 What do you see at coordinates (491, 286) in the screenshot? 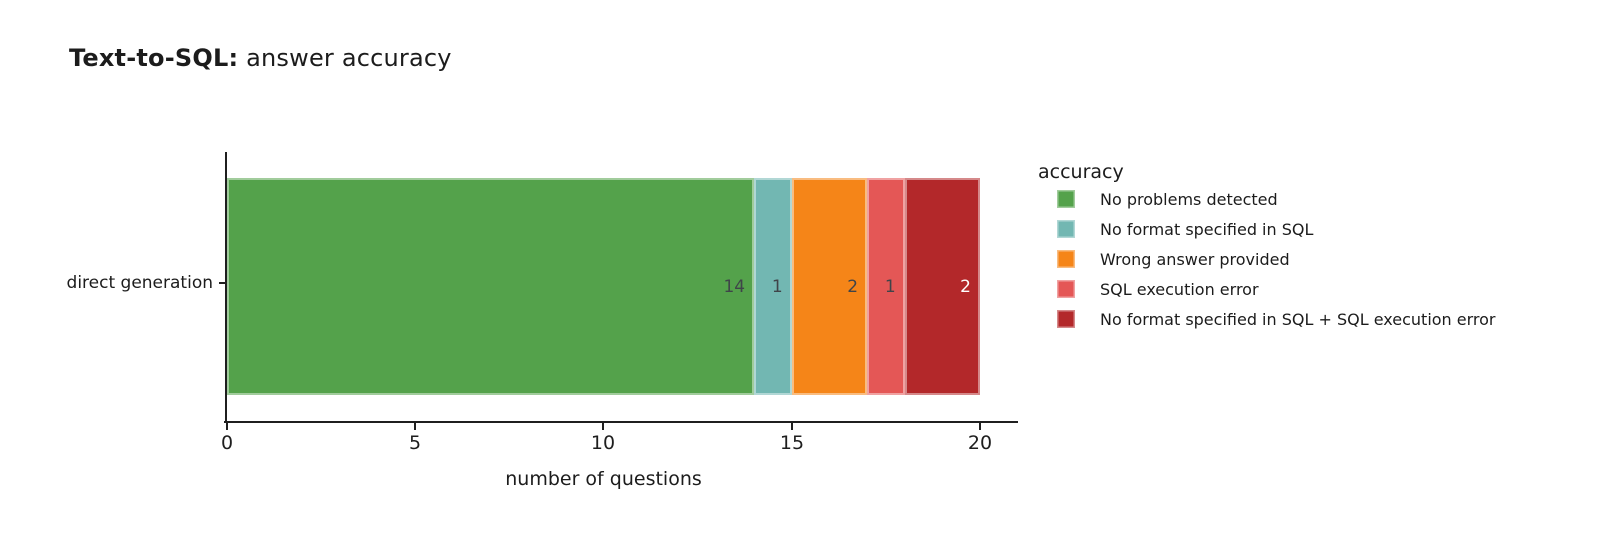
I see `bar-segment-no-problems: 14` at bounding box center [491, 286].